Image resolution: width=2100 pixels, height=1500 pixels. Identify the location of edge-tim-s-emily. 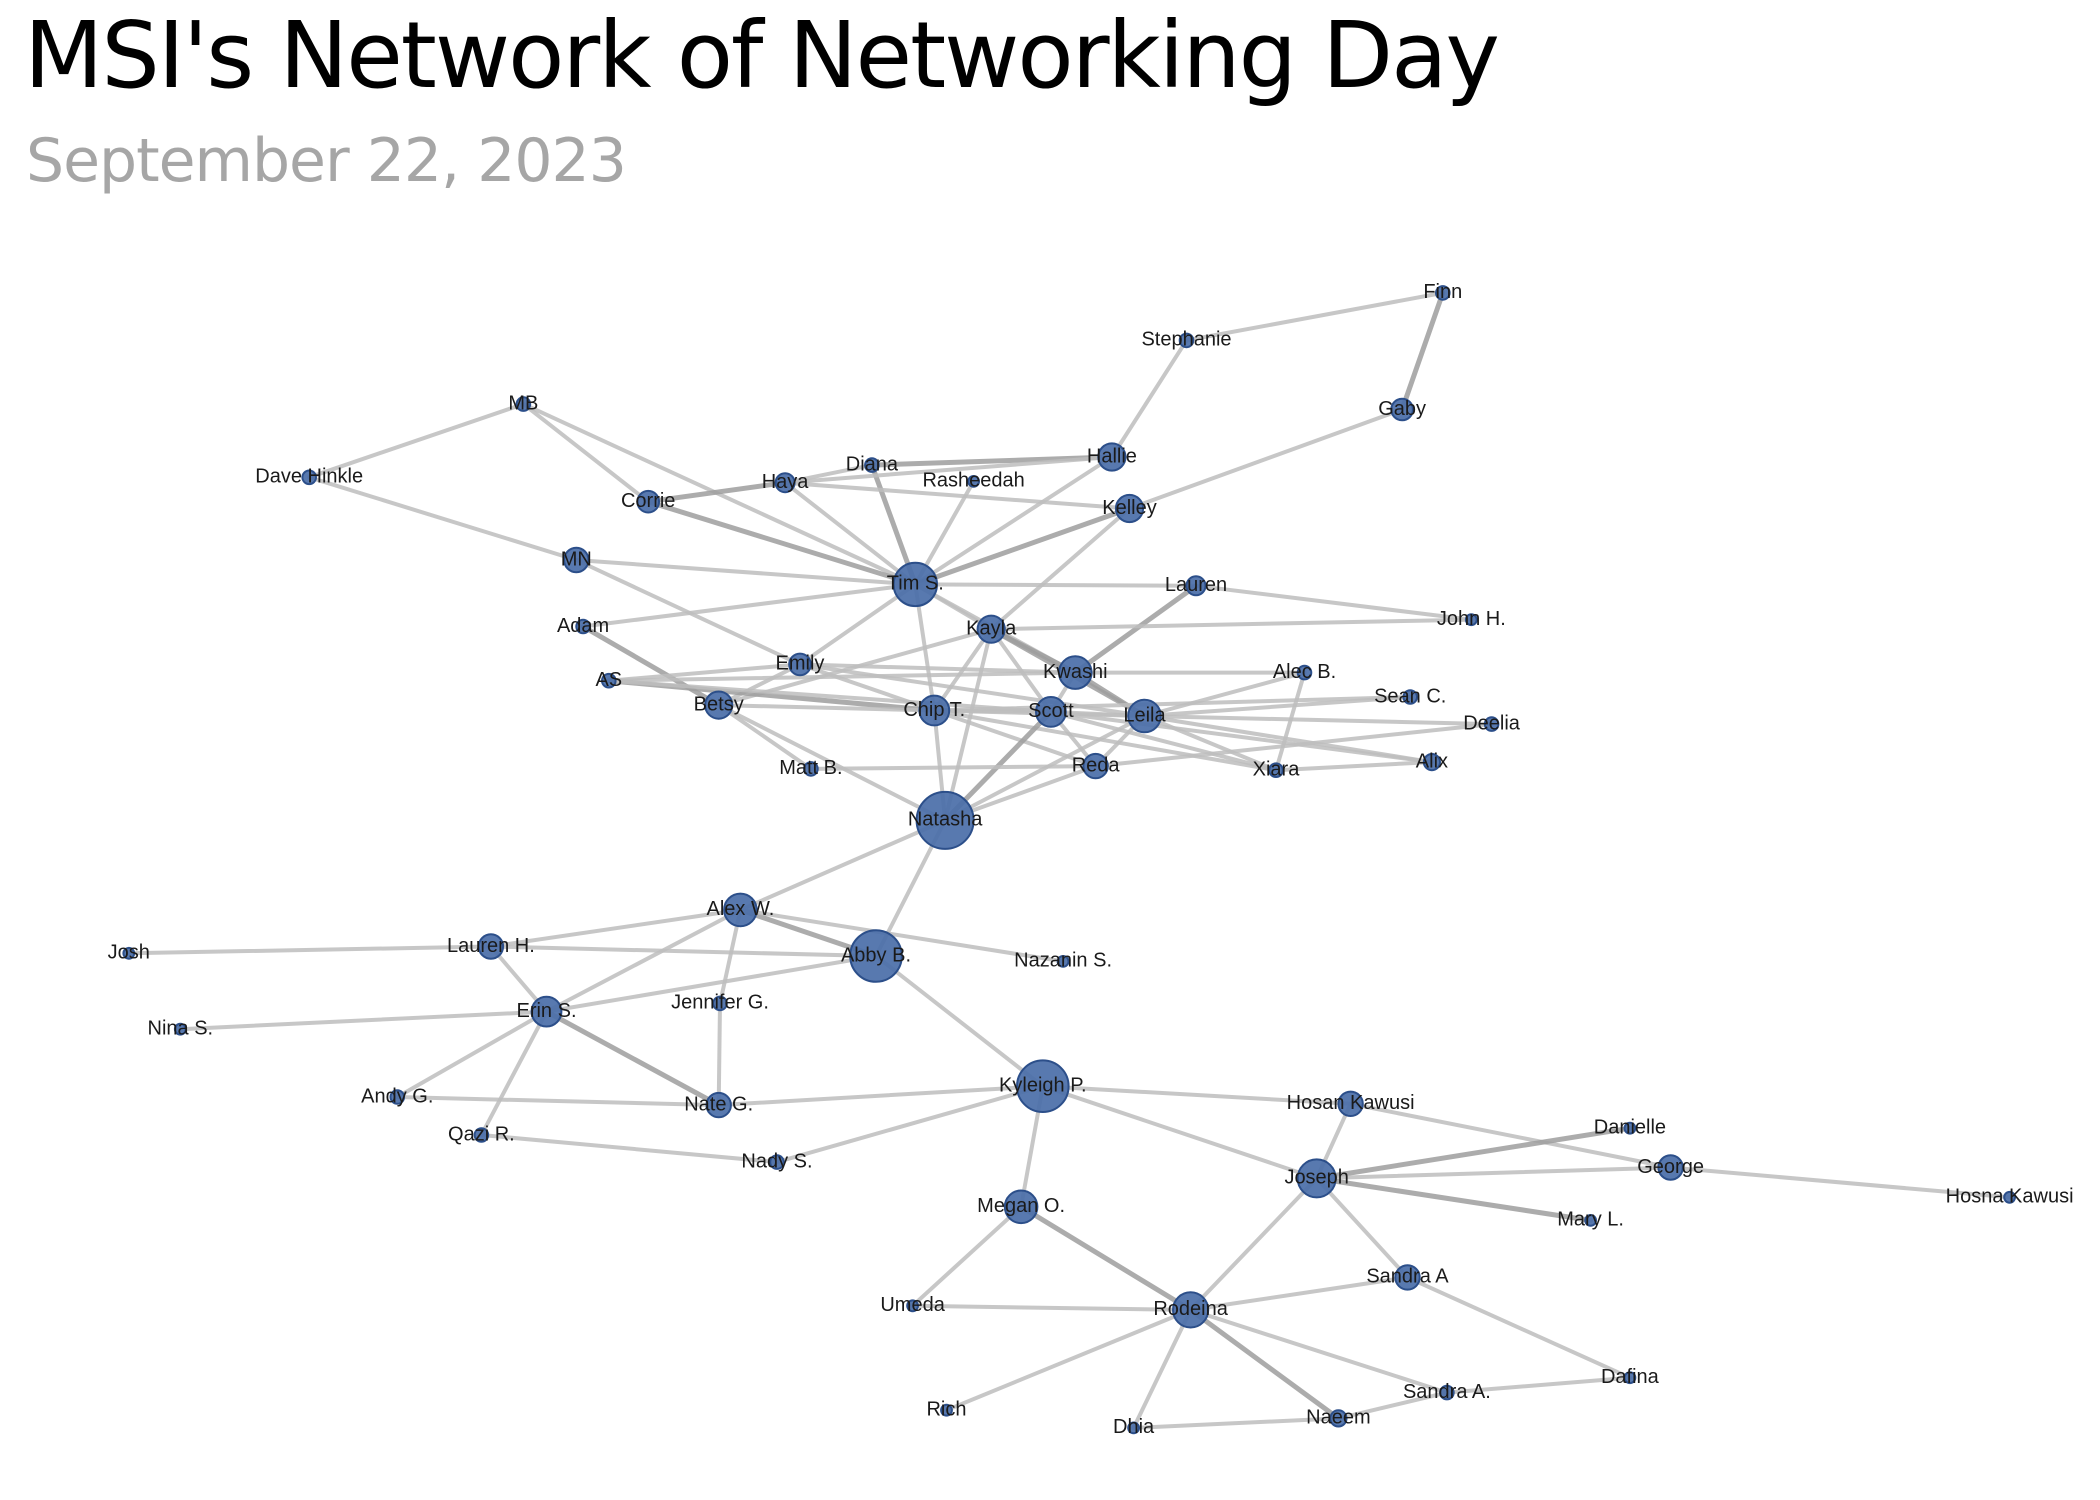
(858, 624).